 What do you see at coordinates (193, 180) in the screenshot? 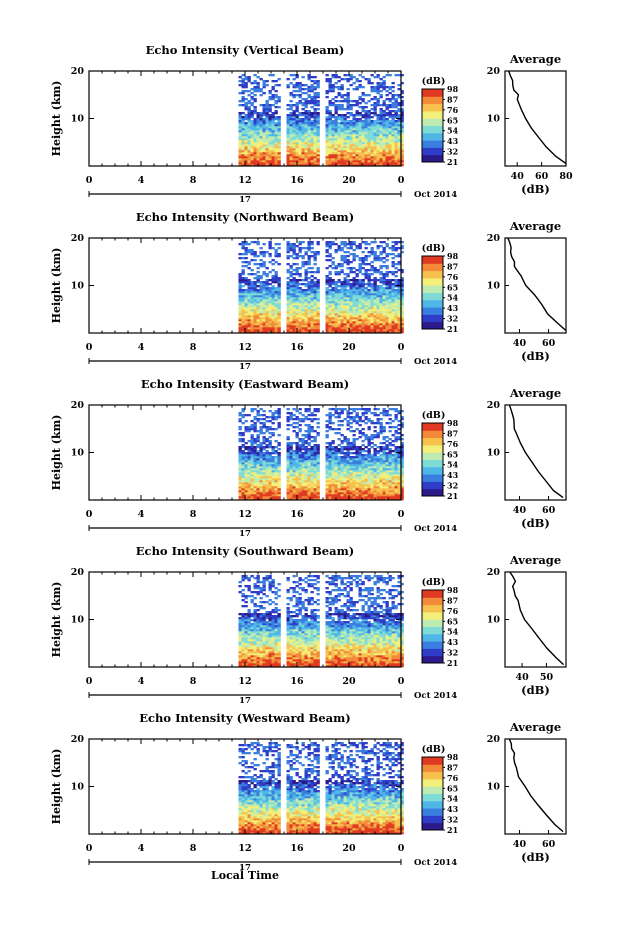
I see `x-tick-label: 8` at bounding box center [193, 180].